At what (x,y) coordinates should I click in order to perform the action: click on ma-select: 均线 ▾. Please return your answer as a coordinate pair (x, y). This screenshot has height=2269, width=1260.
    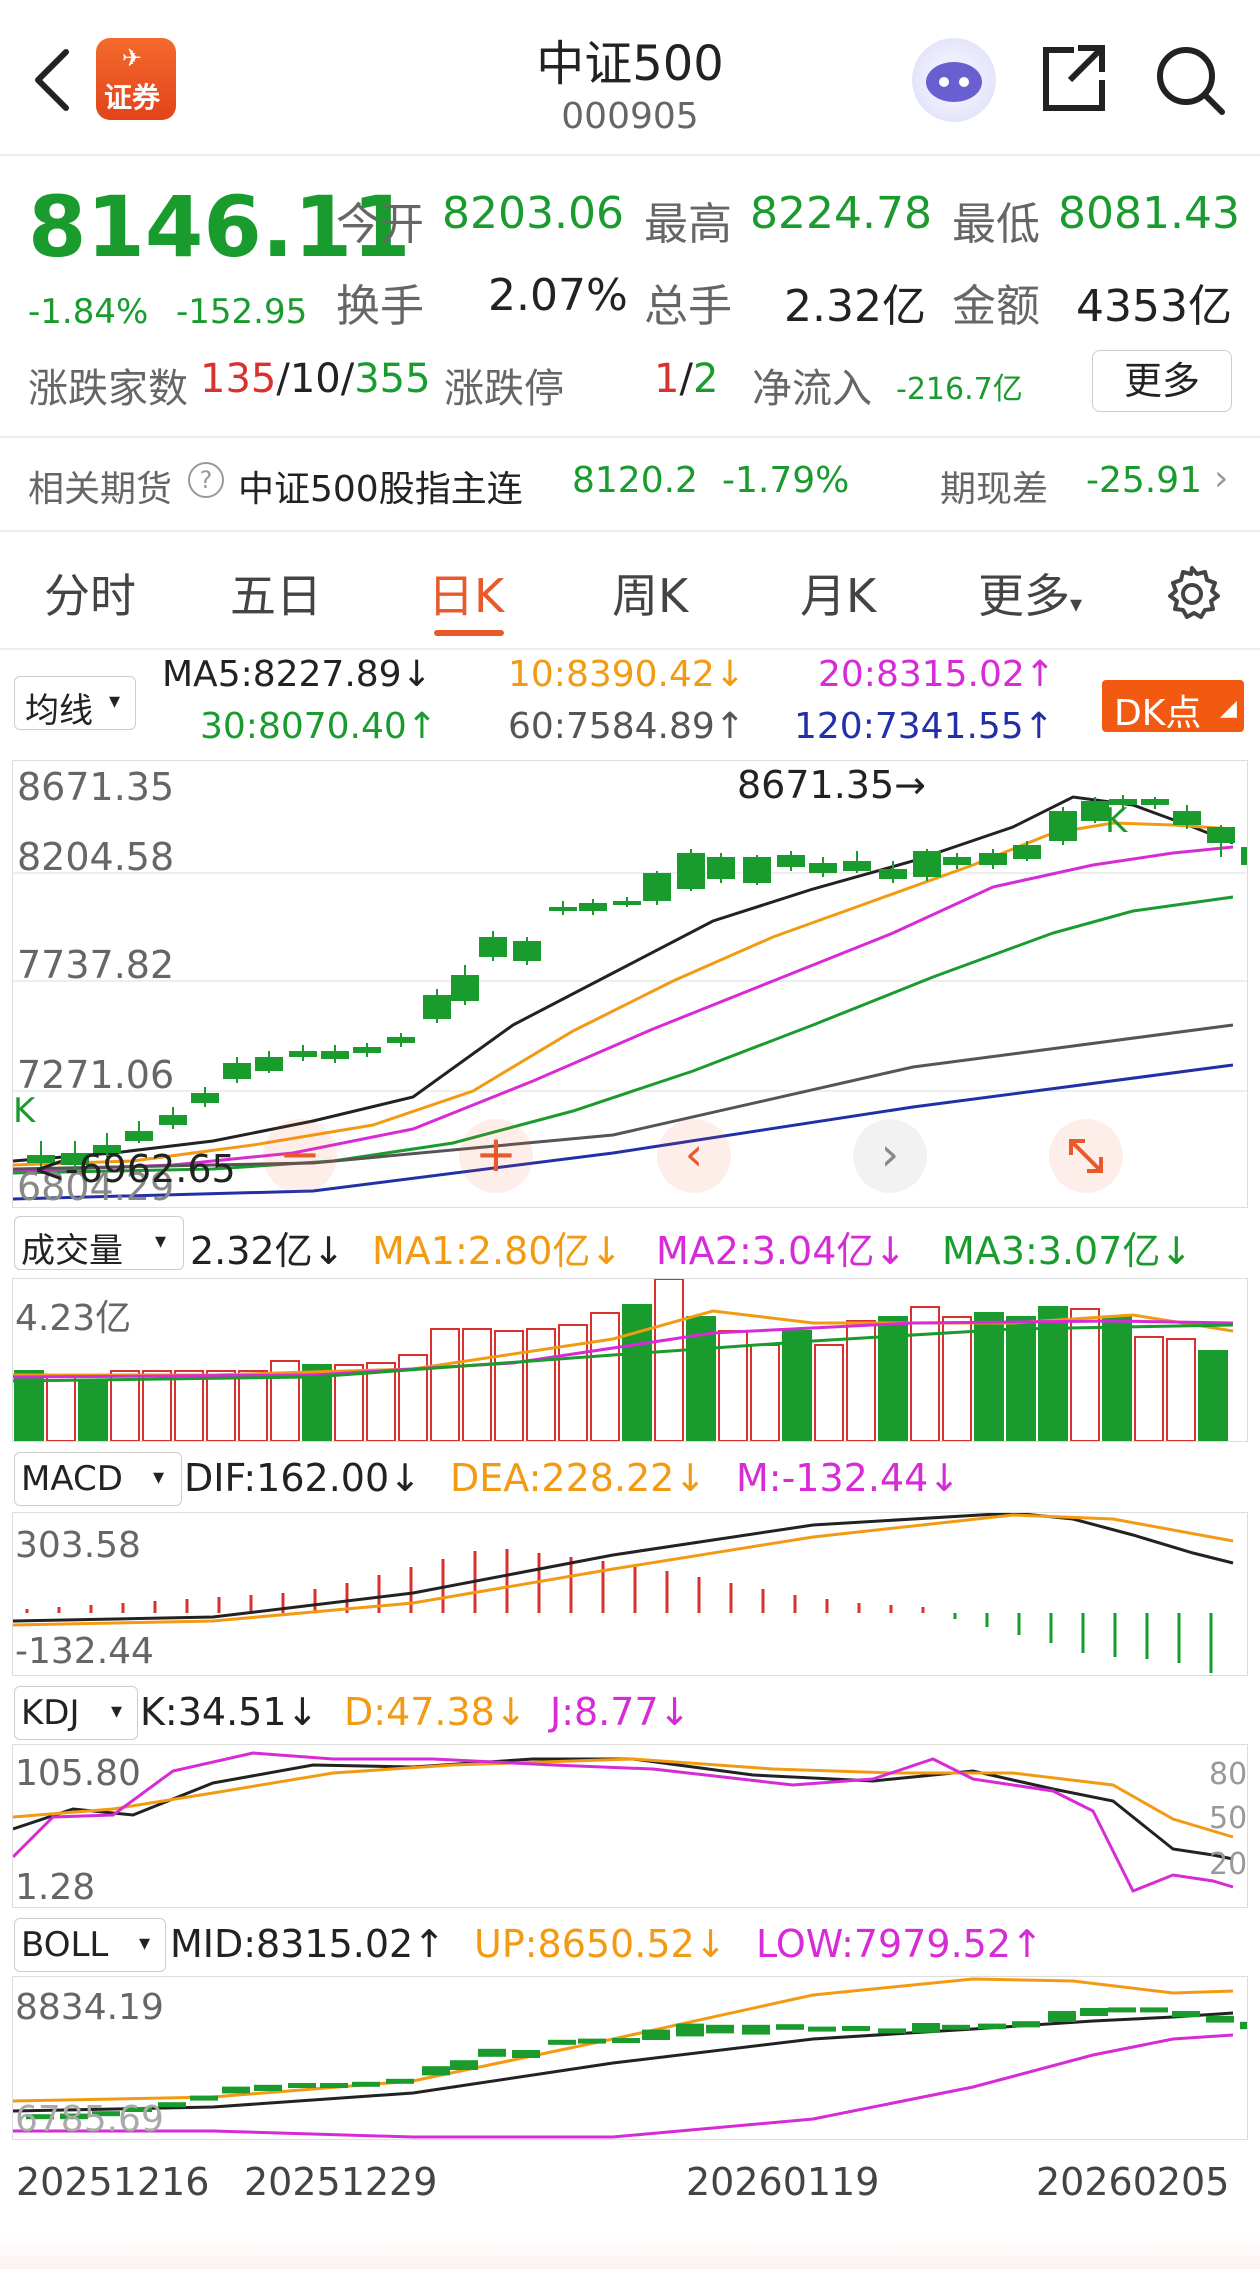
    Looking at the image, I should click on (75, 703).